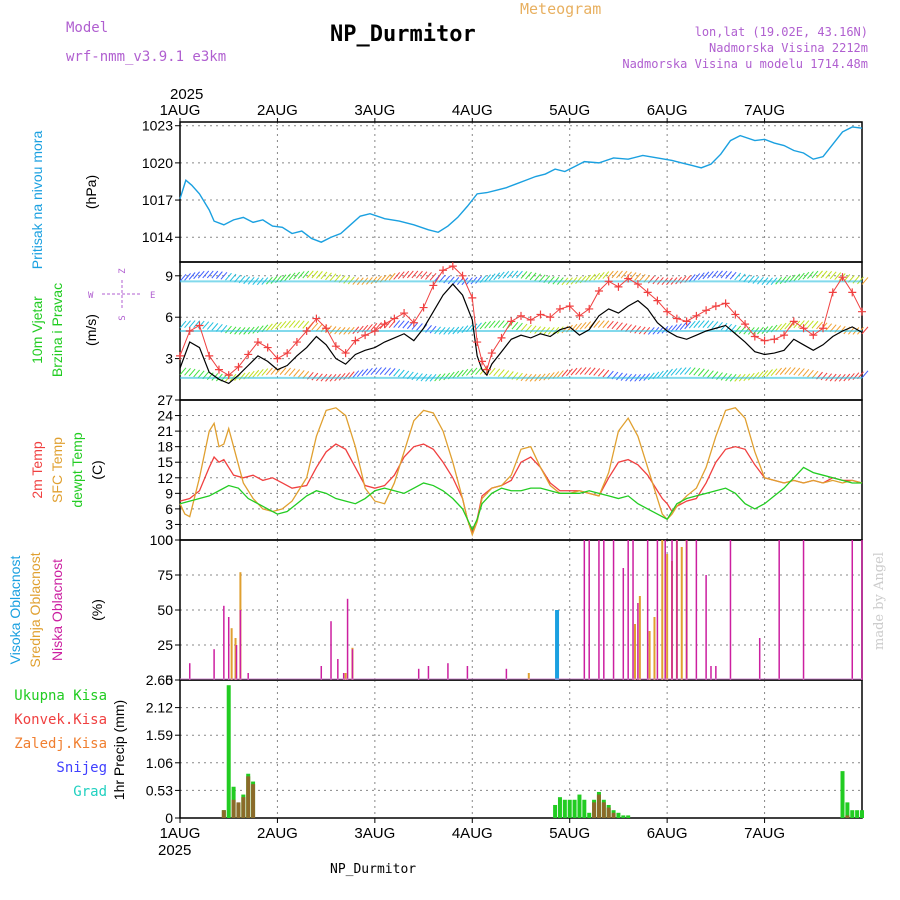  What do you see at coordinates (60, 696) in the screenshot?
I see `precip-legend-item: Ukupna Kisa` at bounding box center [60, 696].